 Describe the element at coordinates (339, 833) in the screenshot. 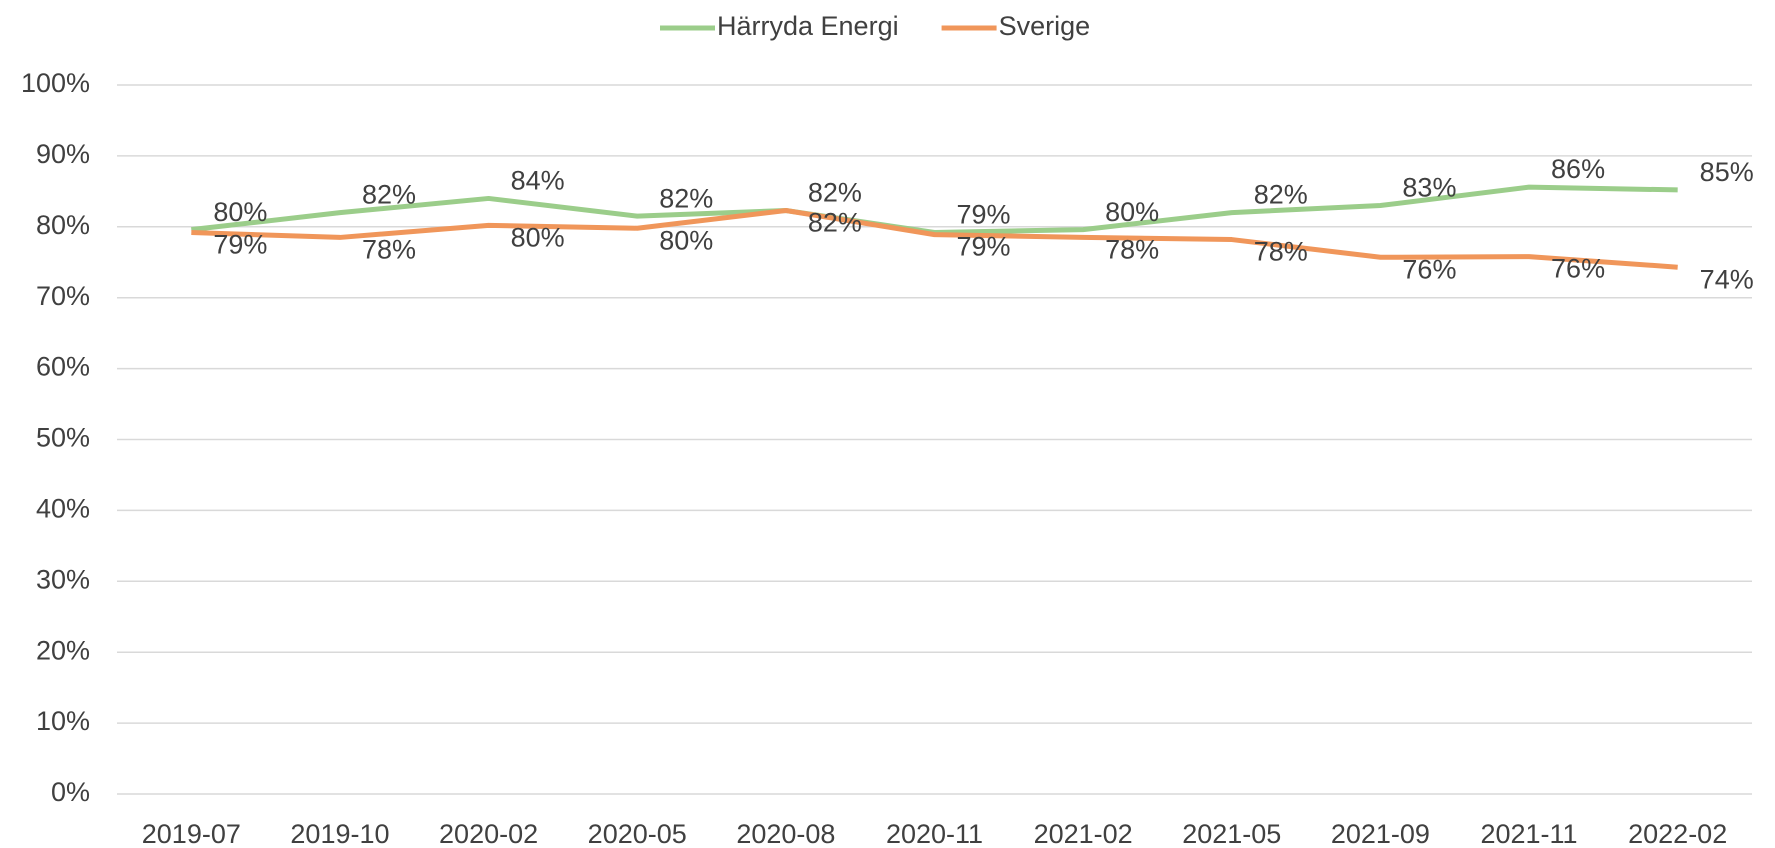

I see `x-tick-label: 2019-10` at that location.